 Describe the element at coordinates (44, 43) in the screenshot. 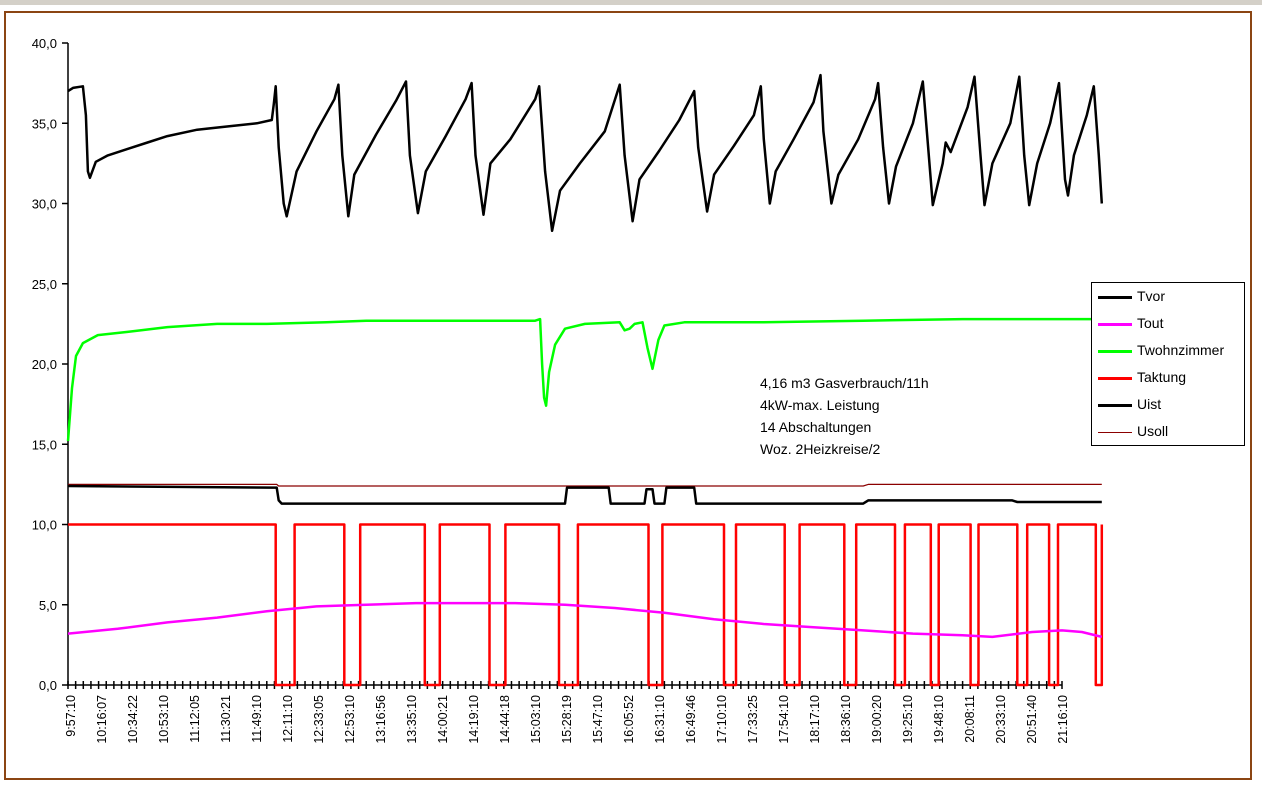

I see `y-tick-label: 40,0` at that location.